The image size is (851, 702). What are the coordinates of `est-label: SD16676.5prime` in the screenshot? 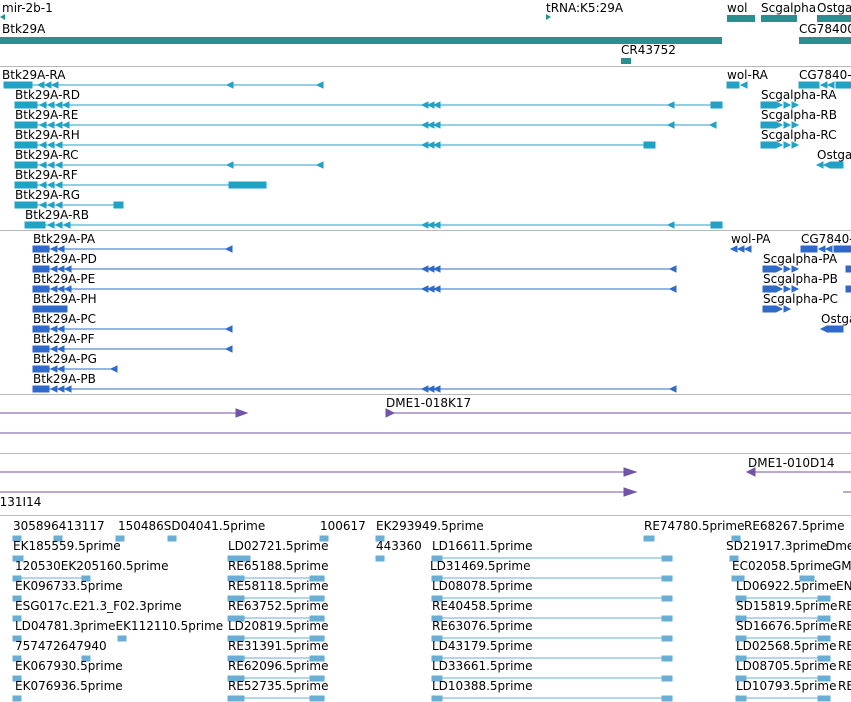 It's located at (787, 626).